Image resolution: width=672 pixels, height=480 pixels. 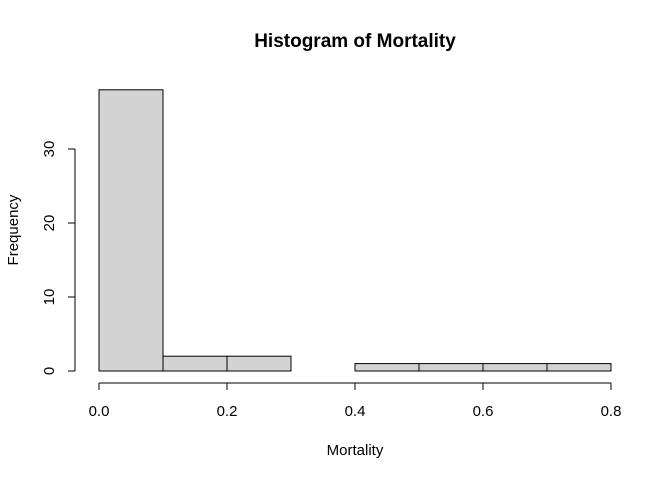 What do you see at coordinates (58, 258) in the screenshot?
I see `y-axis: 0 10 20 30` at bounding box center [58, 258].